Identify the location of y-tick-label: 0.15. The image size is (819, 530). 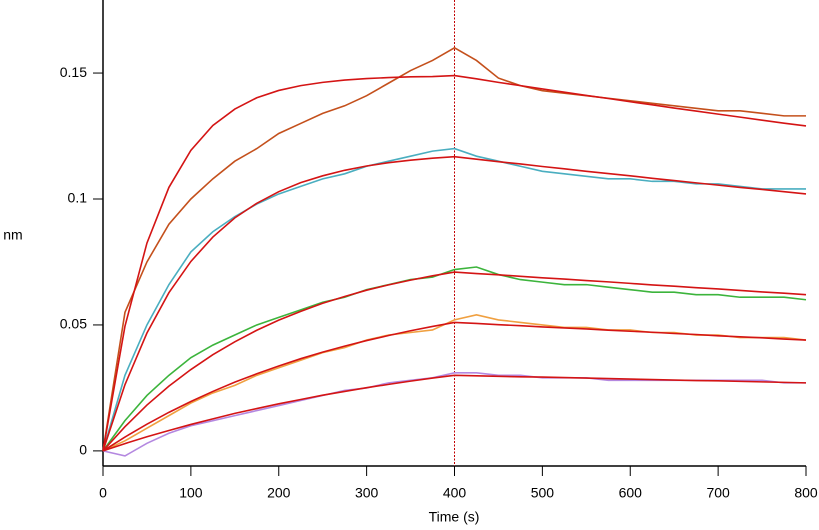
(73, 72).